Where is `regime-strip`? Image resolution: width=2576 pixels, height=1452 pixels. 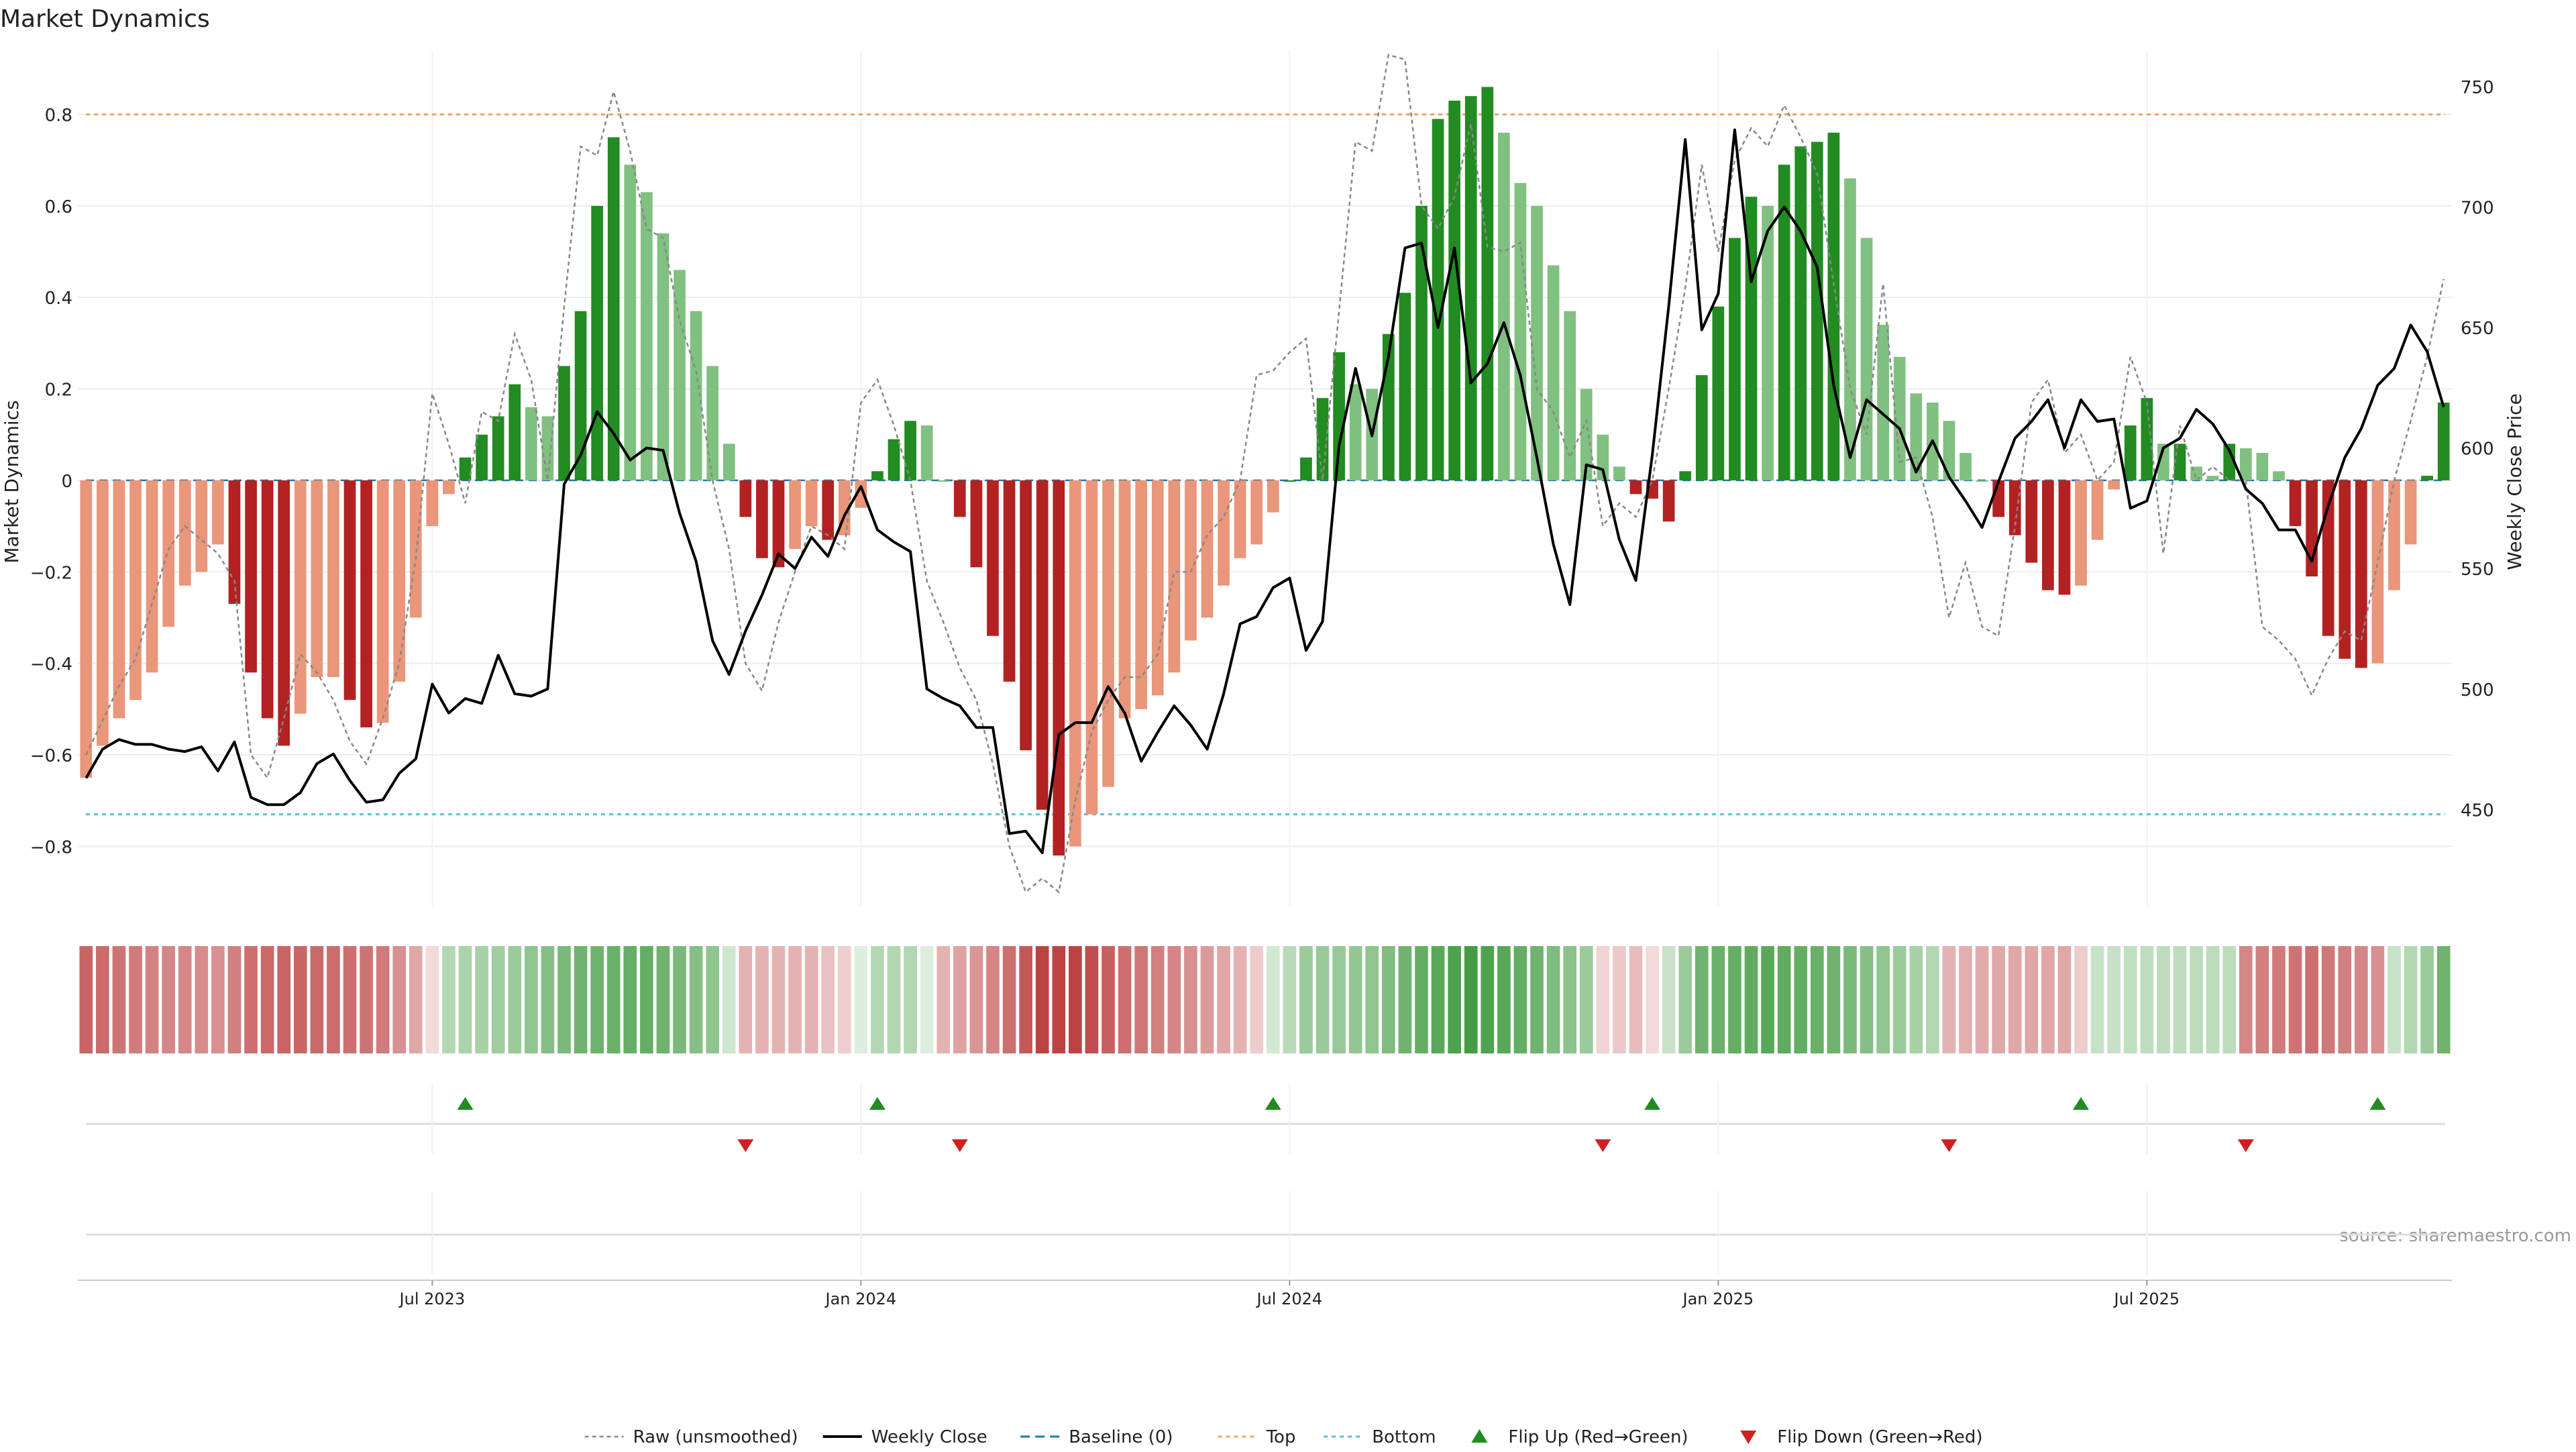 regime-strip is located at coordinates (1265, 999).